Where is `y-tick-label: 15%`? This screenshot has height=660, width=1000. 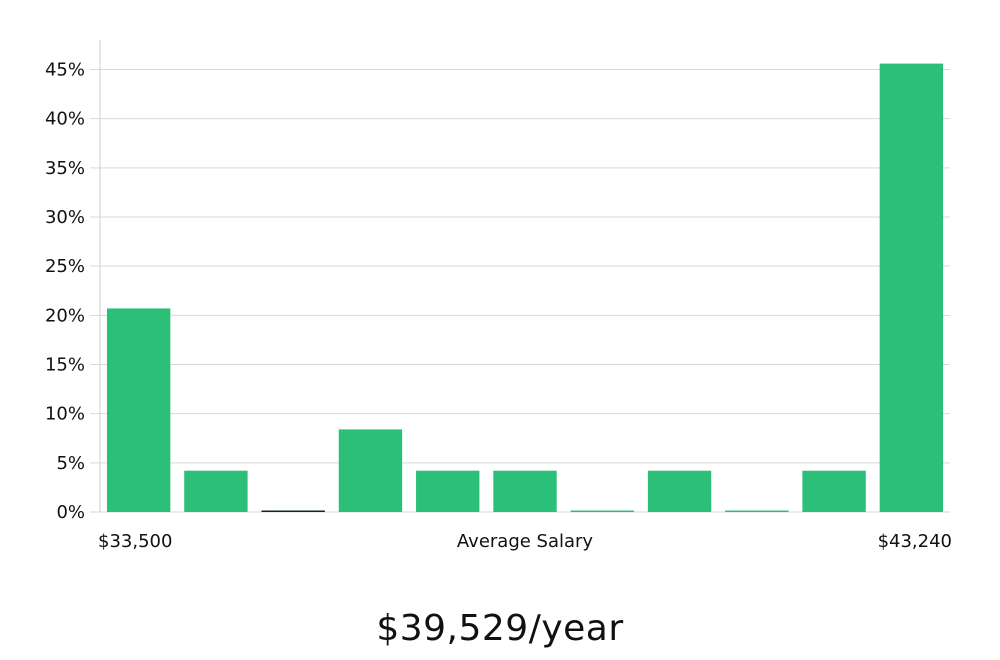
y-tick-label: 15% is located at coordinates (65, 365).